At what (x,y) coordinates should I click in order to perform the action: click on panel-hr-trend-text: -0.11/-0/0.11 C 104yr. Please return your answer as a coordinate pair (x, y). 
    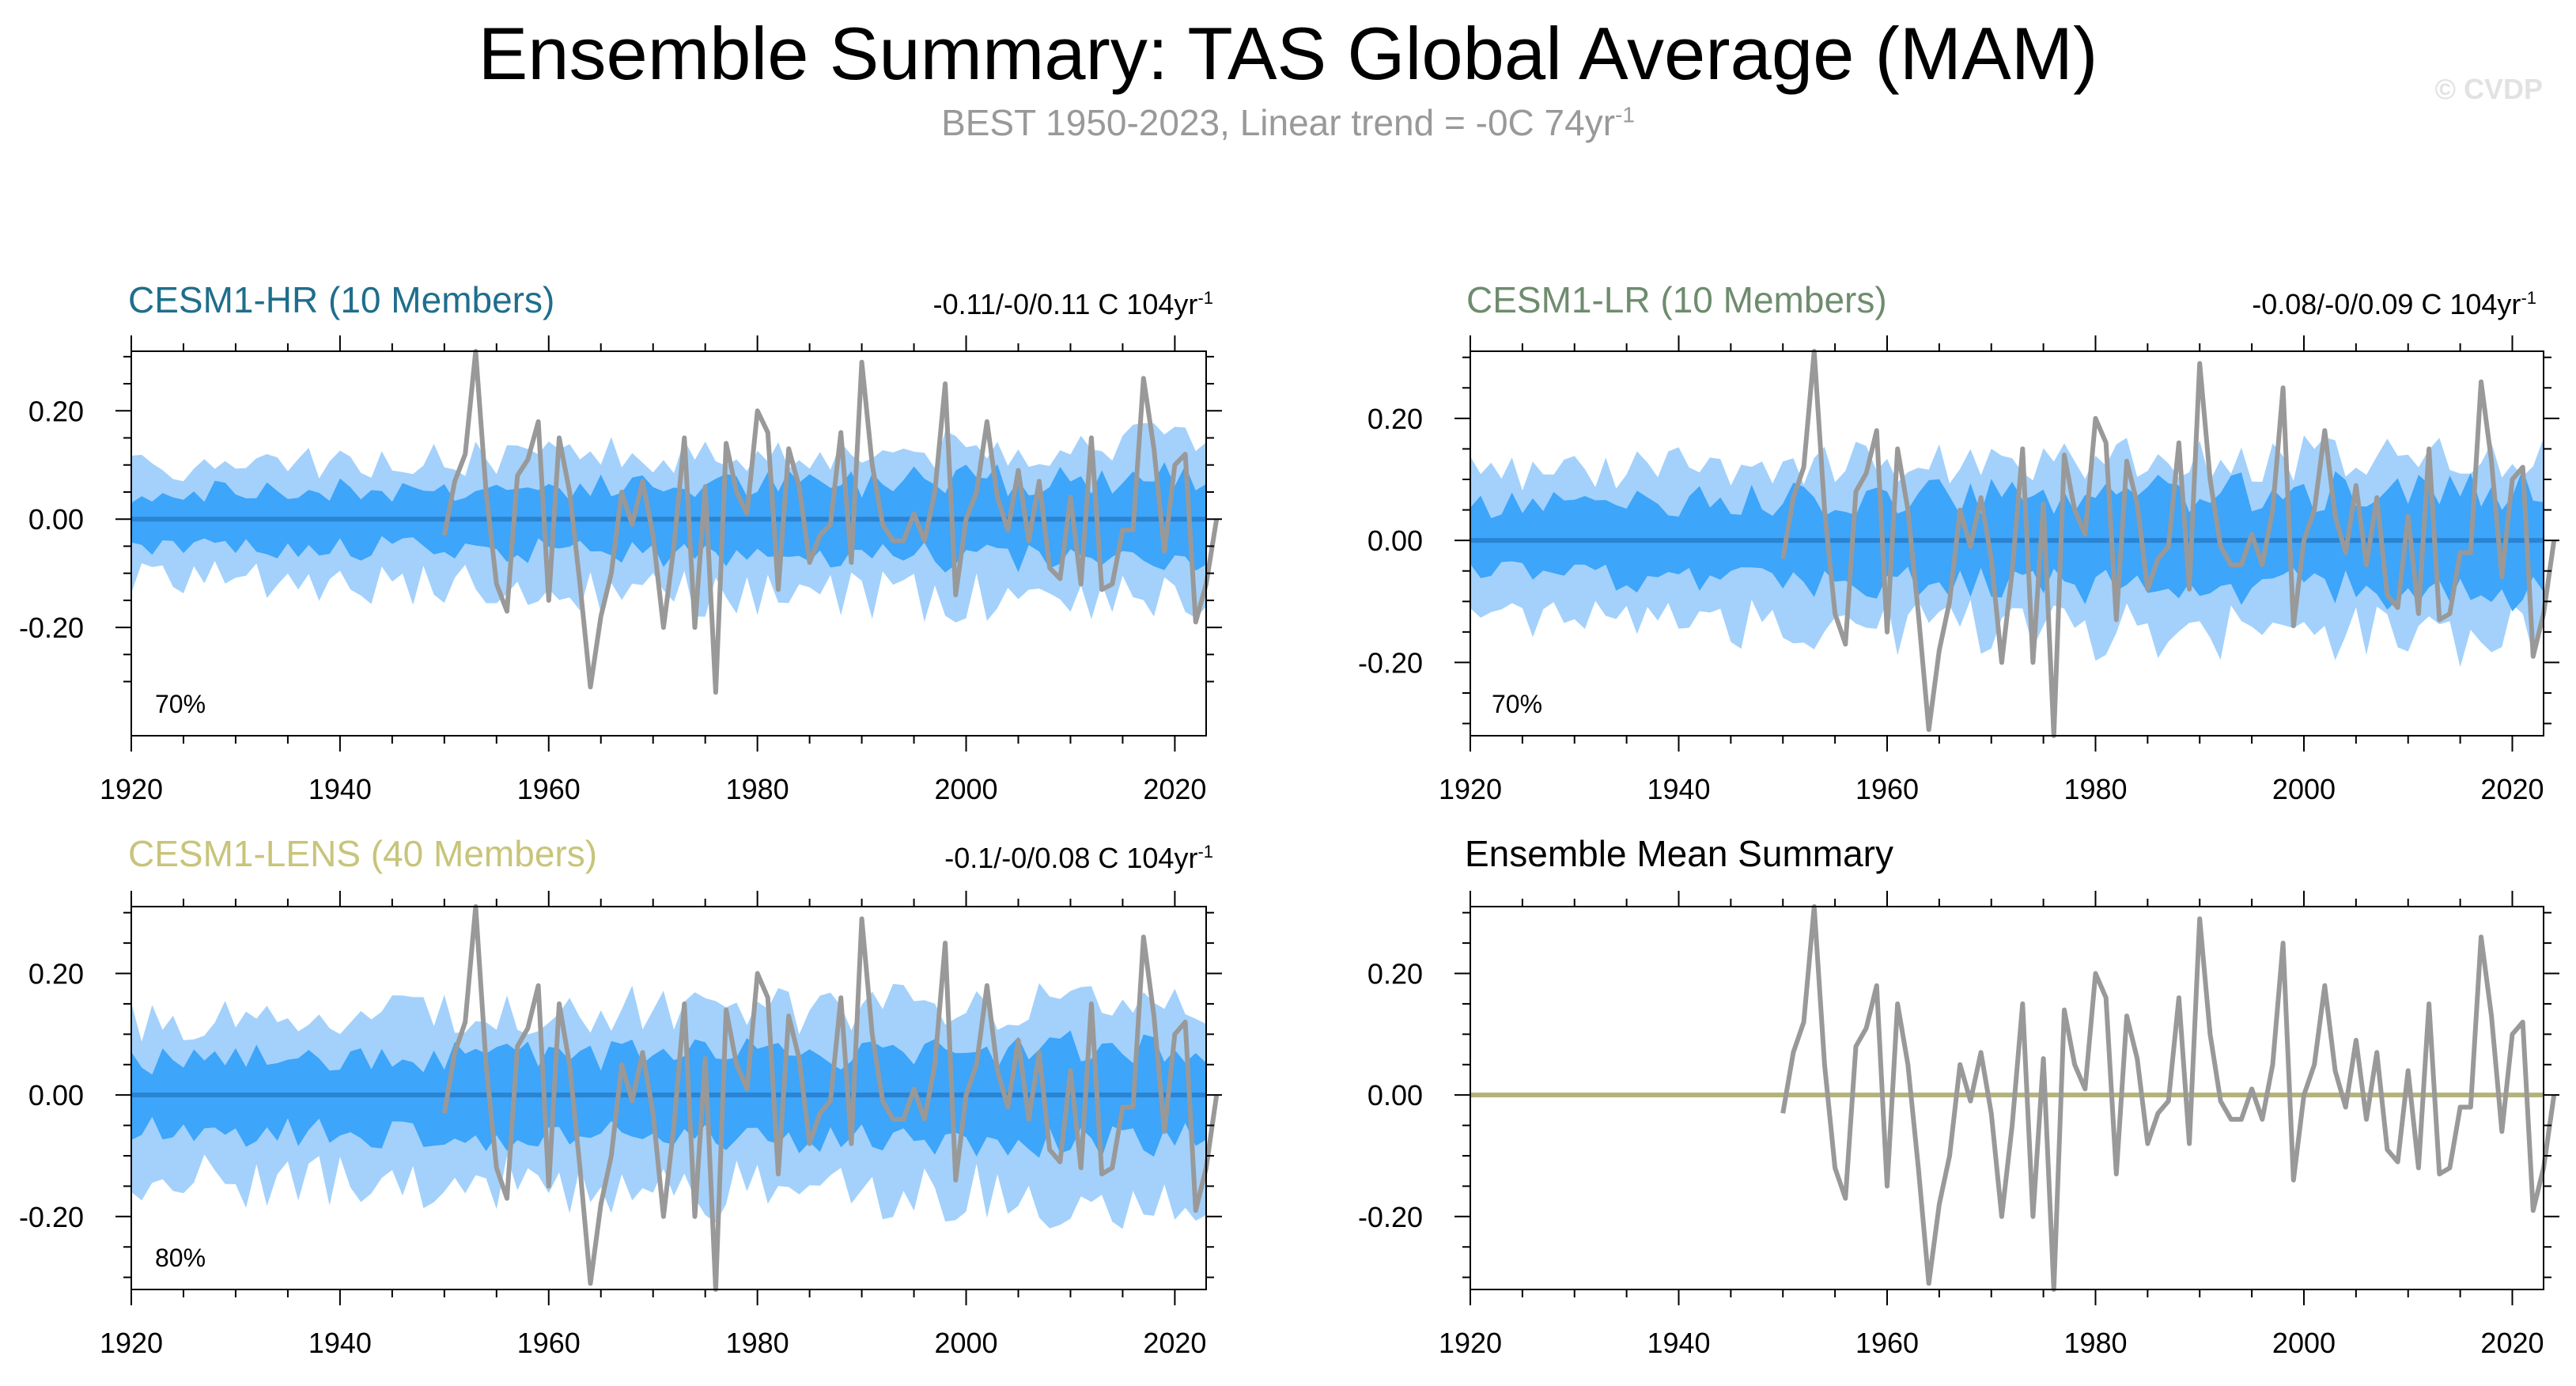
    Looking at the image, I should click on (1065, 304).